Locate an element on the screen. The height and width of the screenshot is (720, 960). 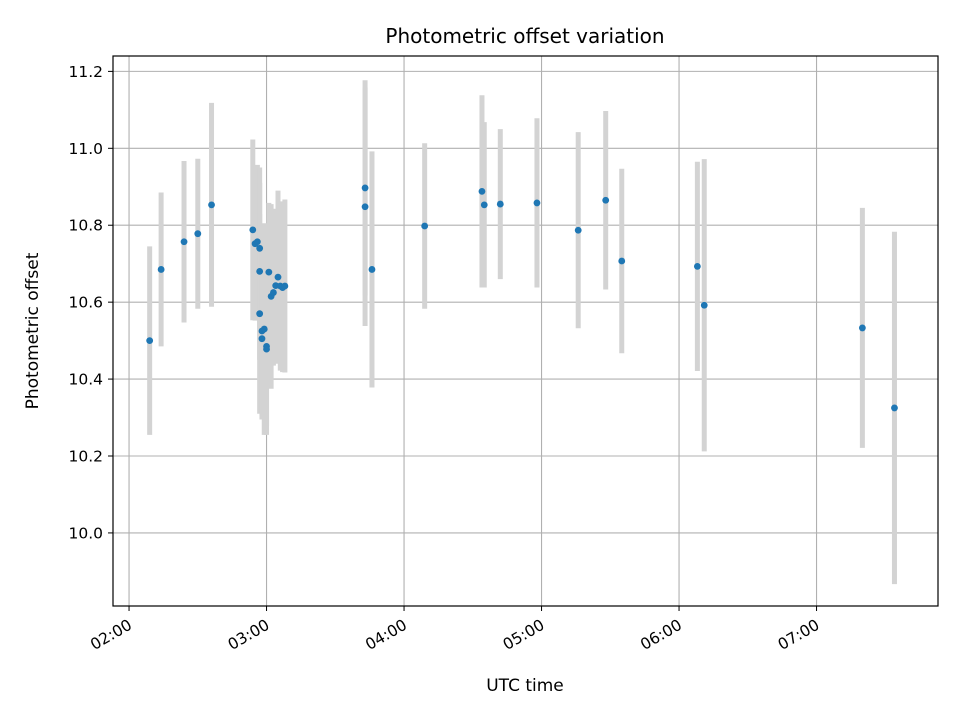
y-tick-label: 10.8 is located at coordinates (85, 226).